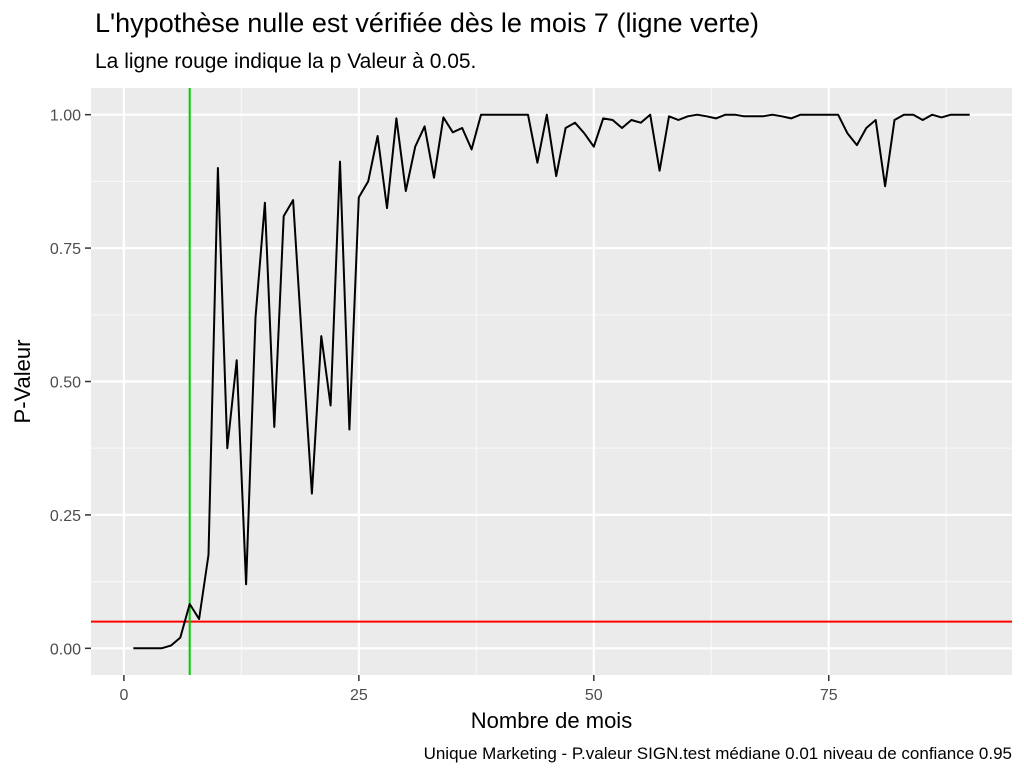 The height and width of the screenshot is (781, 1024). Describe the element at coordinates (65, 649) in the screenshot. I see `y-tick-label: 0.00` at that location.